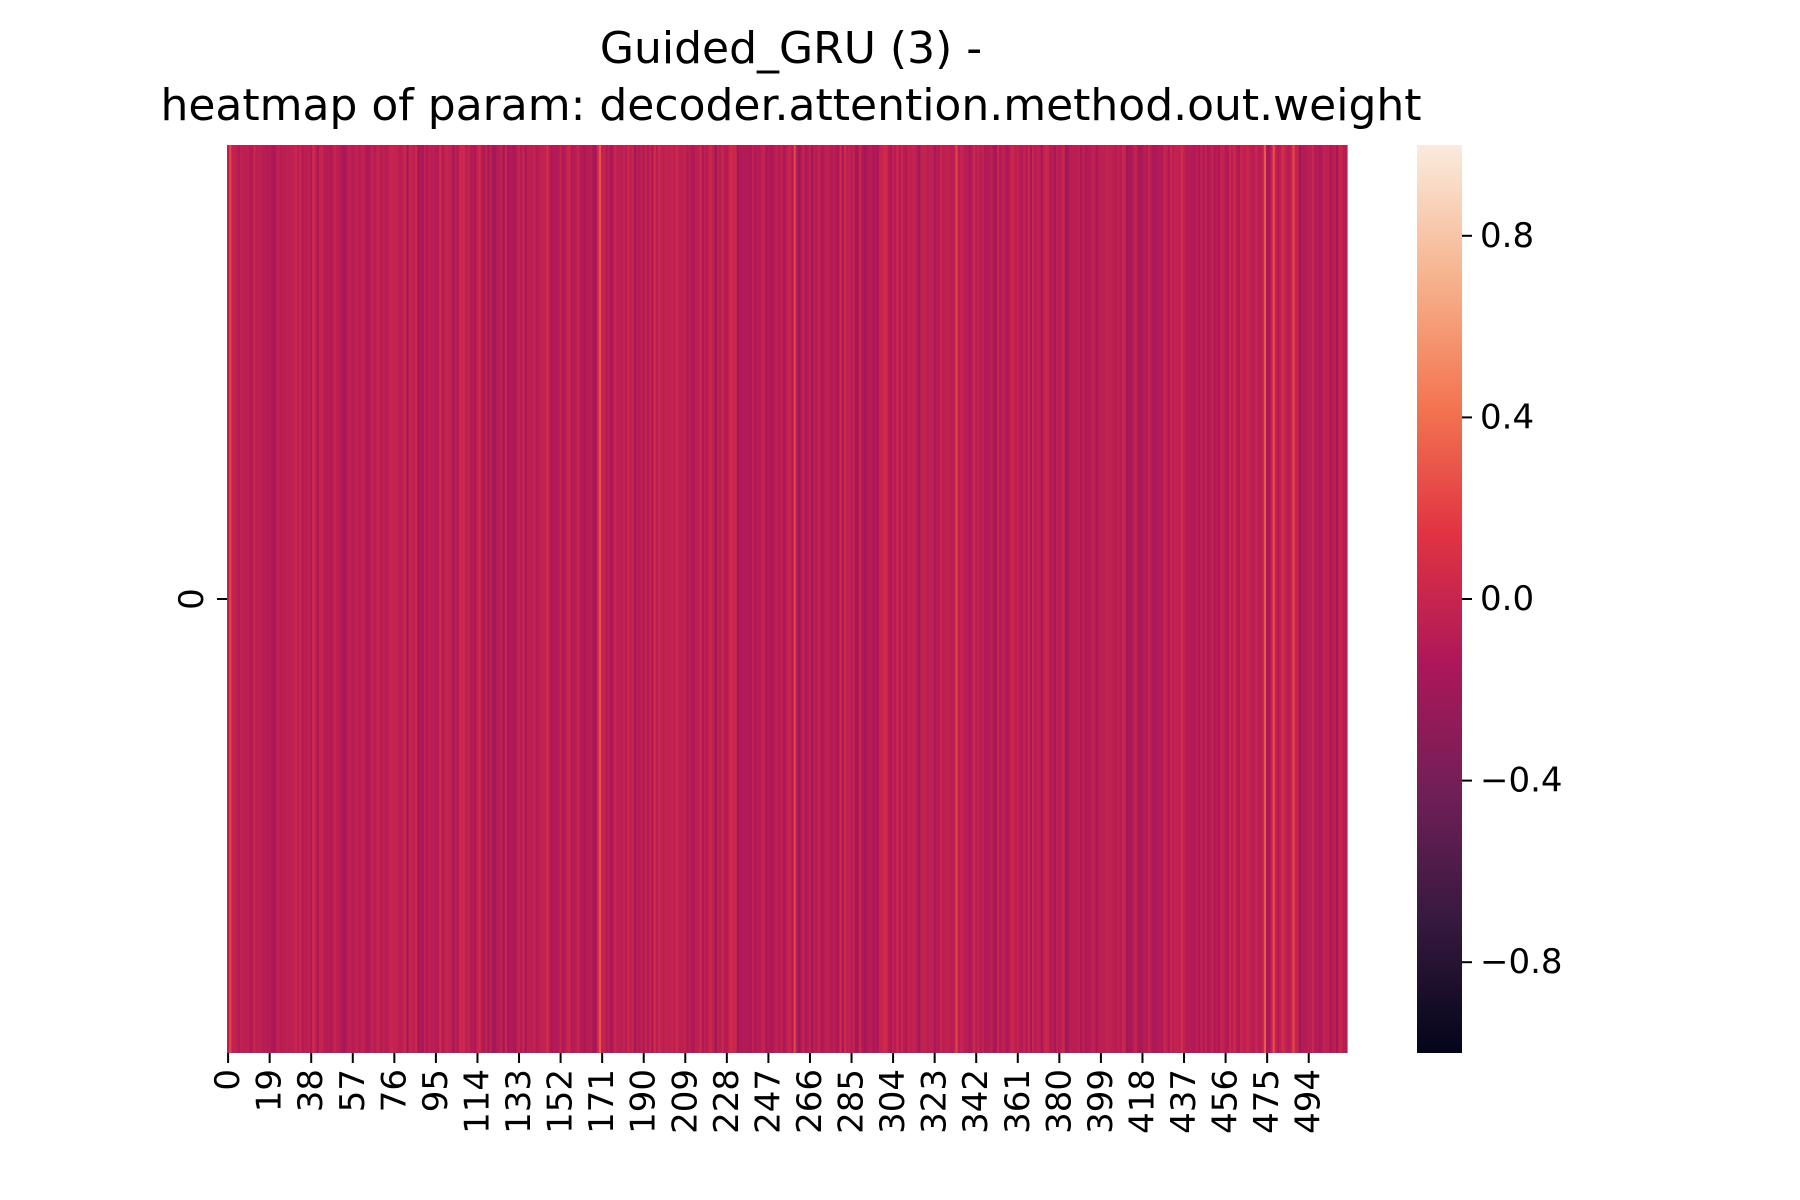 Image resolution: width=1800 pixels, height=1200 pixels. I want to click on colorbar-ticks: 0.8 0.4 0.0 −0.4 −0.8, so click(1512, 599).